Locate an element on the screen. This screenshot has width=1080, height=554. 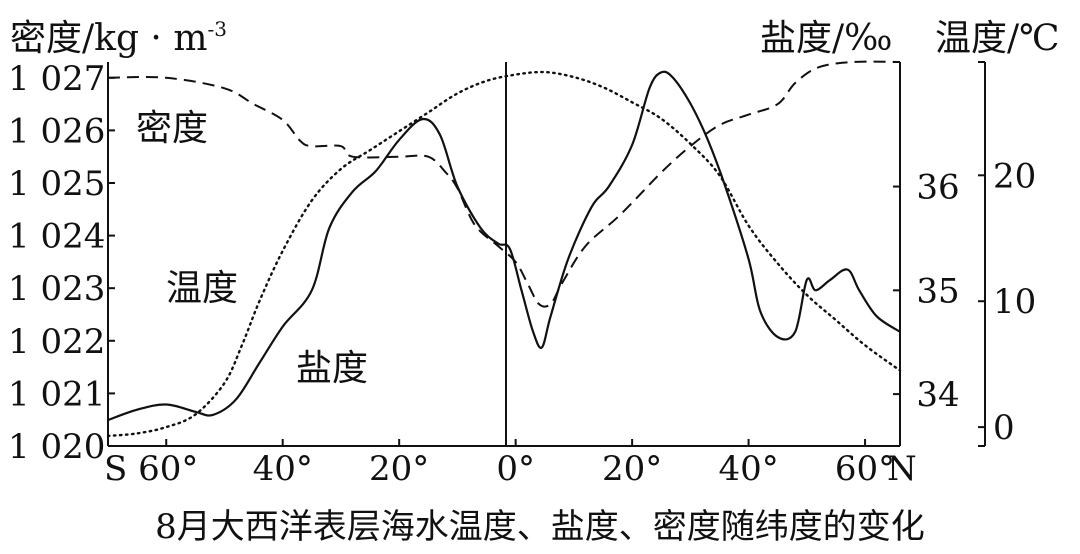
chart-title: 8月大西洋表层海水温度、盐度、密度随纬度的变化 is located at coordinates (540, 527).